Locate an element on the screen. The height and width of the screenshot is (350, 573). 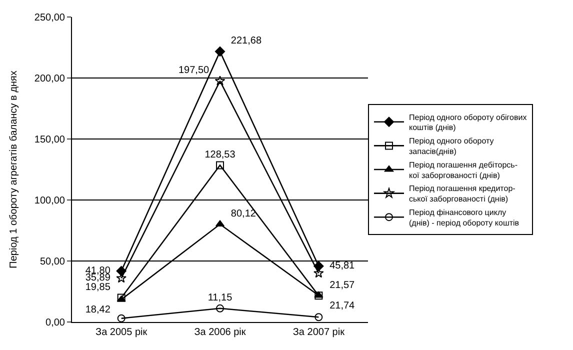
legend-label: Період погашення кредитор- ської заборгованості (днів) is located at coordinates (462, 194).